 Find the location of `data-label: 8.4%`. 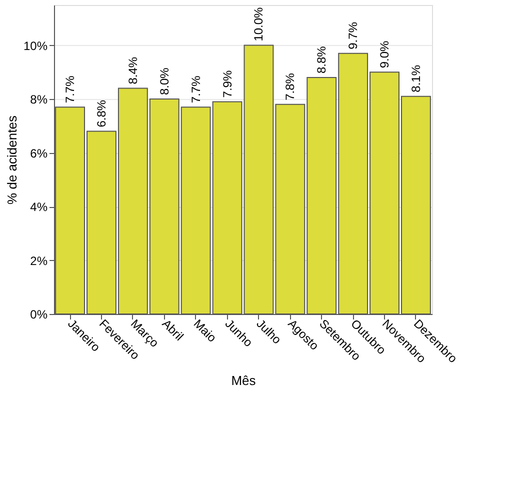

data-label: 8.4% is located at coordinates (133, 70).